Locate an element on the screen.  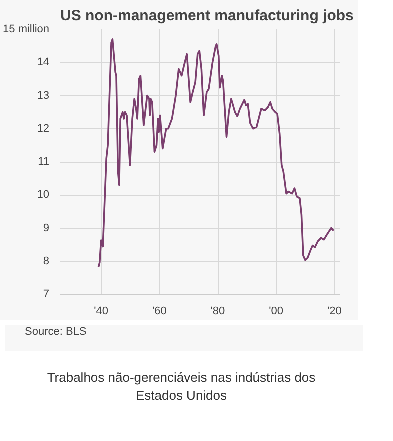
x-tick-label: '20 is located at coordinates (335, 312).